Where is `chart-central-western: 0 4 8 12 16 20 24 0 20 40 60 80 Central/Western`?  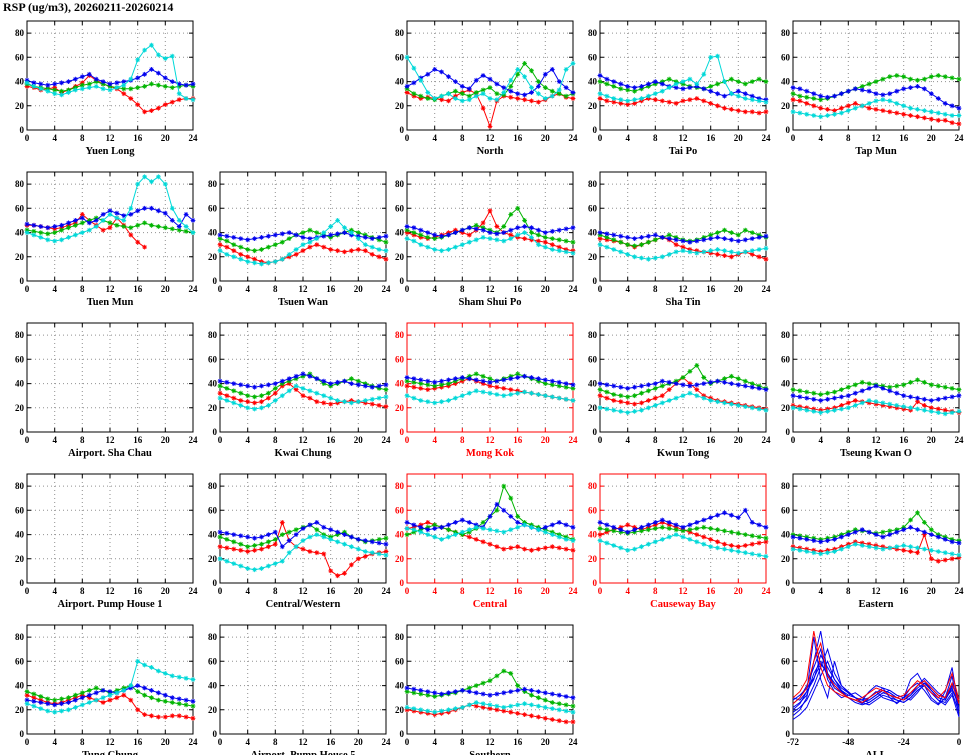
chart-central-western: 0 4 8 12 16 20 24 0 20 40 60 80 Central/Western is located at coordinates (299, 541).